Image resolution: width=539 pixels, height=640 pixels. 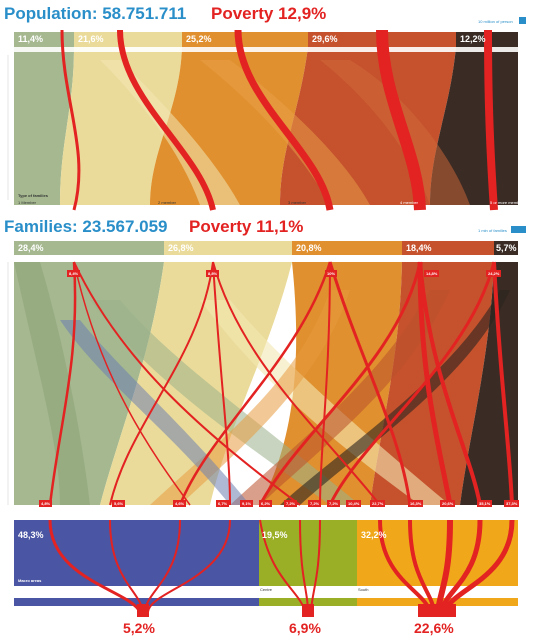 What do you see at coordinates (416, 503) in the screenshot?
I see `flow-badge-12: 16,3%` at bounding box center [416, 503].